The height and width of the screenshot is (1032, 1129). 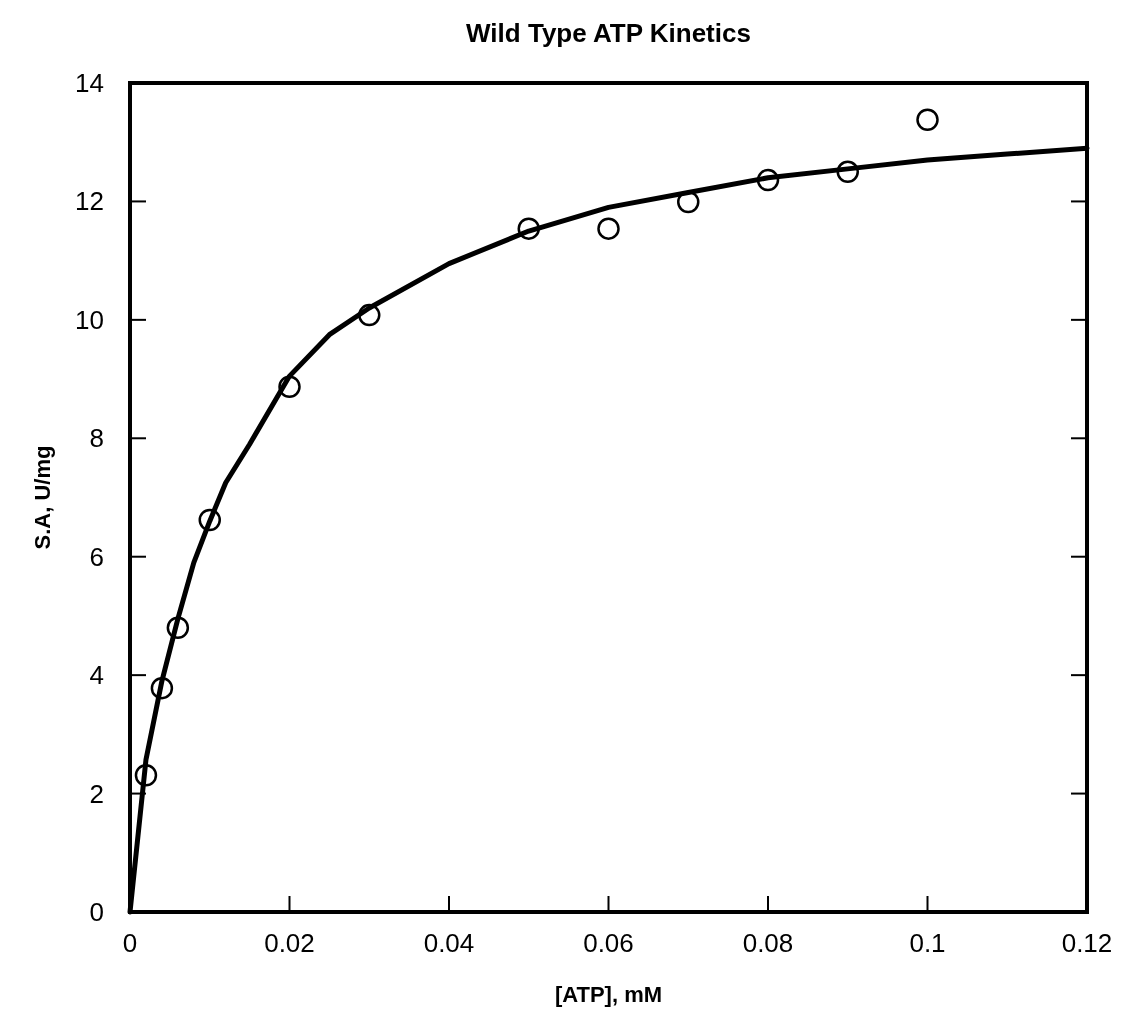 I want to click on y-tick-label: 8, so click(x=96, y=438).